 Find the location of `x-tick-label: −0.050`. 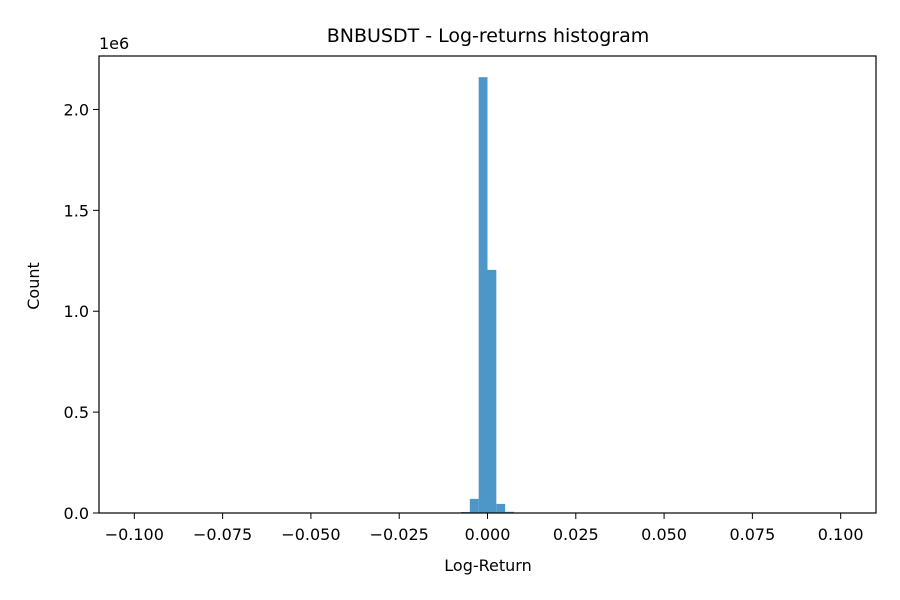

x-tick-label: −0.050 is located at coordinates (310, 534).